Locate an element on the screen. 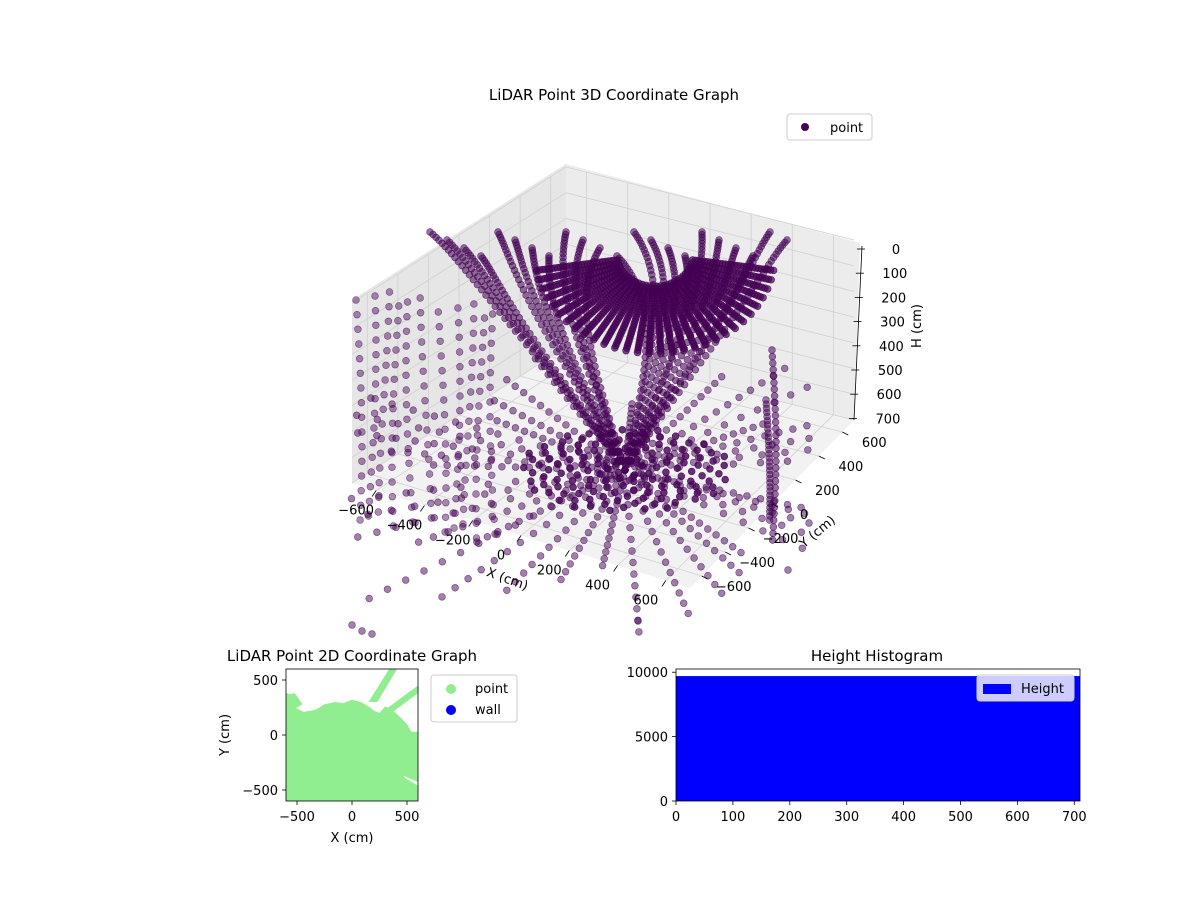  x-tick-label: −500 is located at coordinates (297, 817).